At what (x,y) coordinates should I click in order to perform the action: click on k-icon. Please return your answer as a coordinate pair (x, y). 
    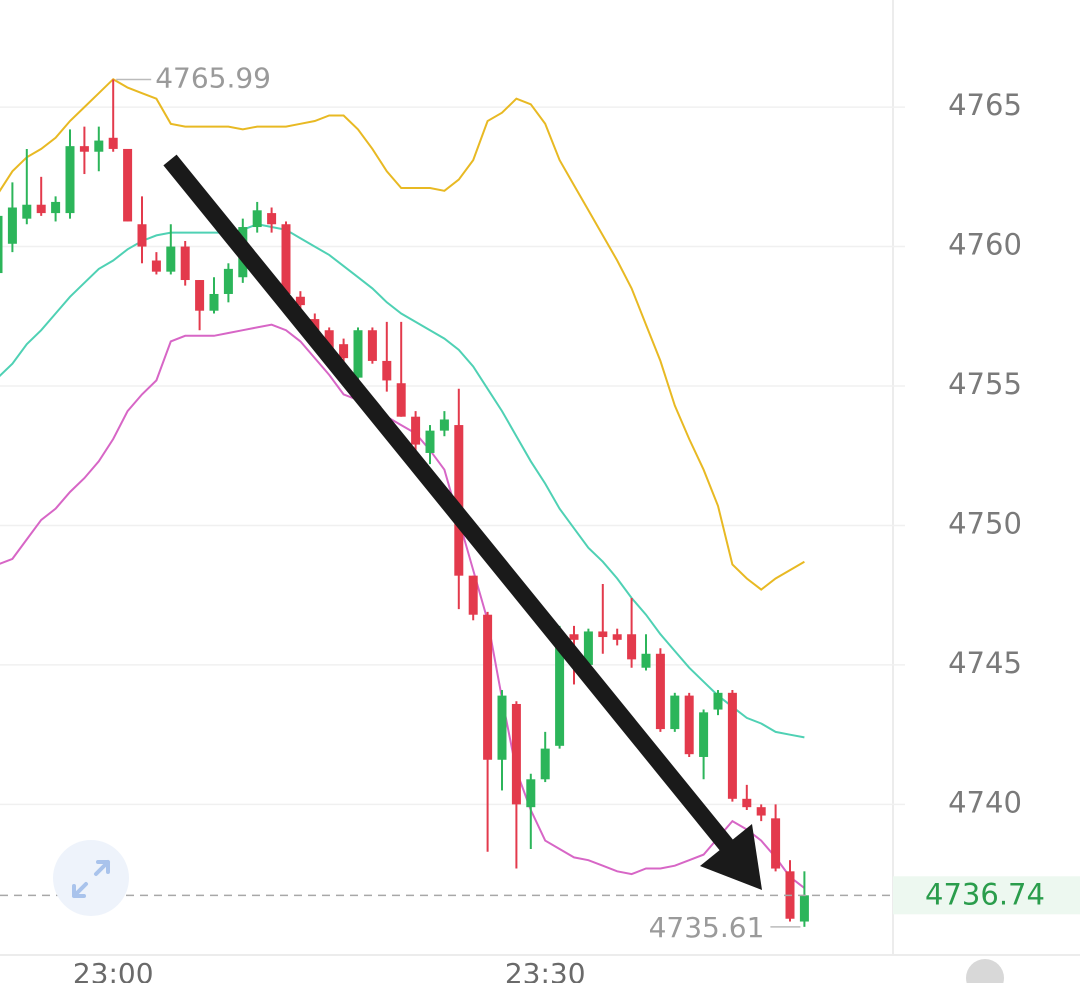
    Looking at the image, I should click on (985, 971).